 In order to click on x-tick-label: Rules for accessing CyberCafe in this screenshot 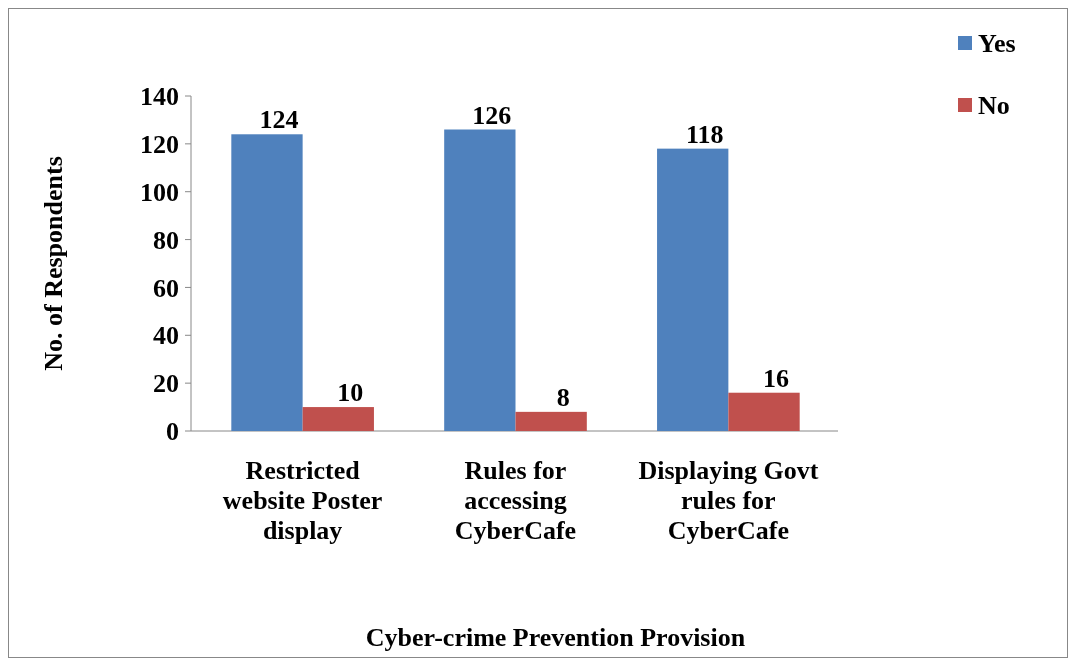, I will do `click(515, 500)`.